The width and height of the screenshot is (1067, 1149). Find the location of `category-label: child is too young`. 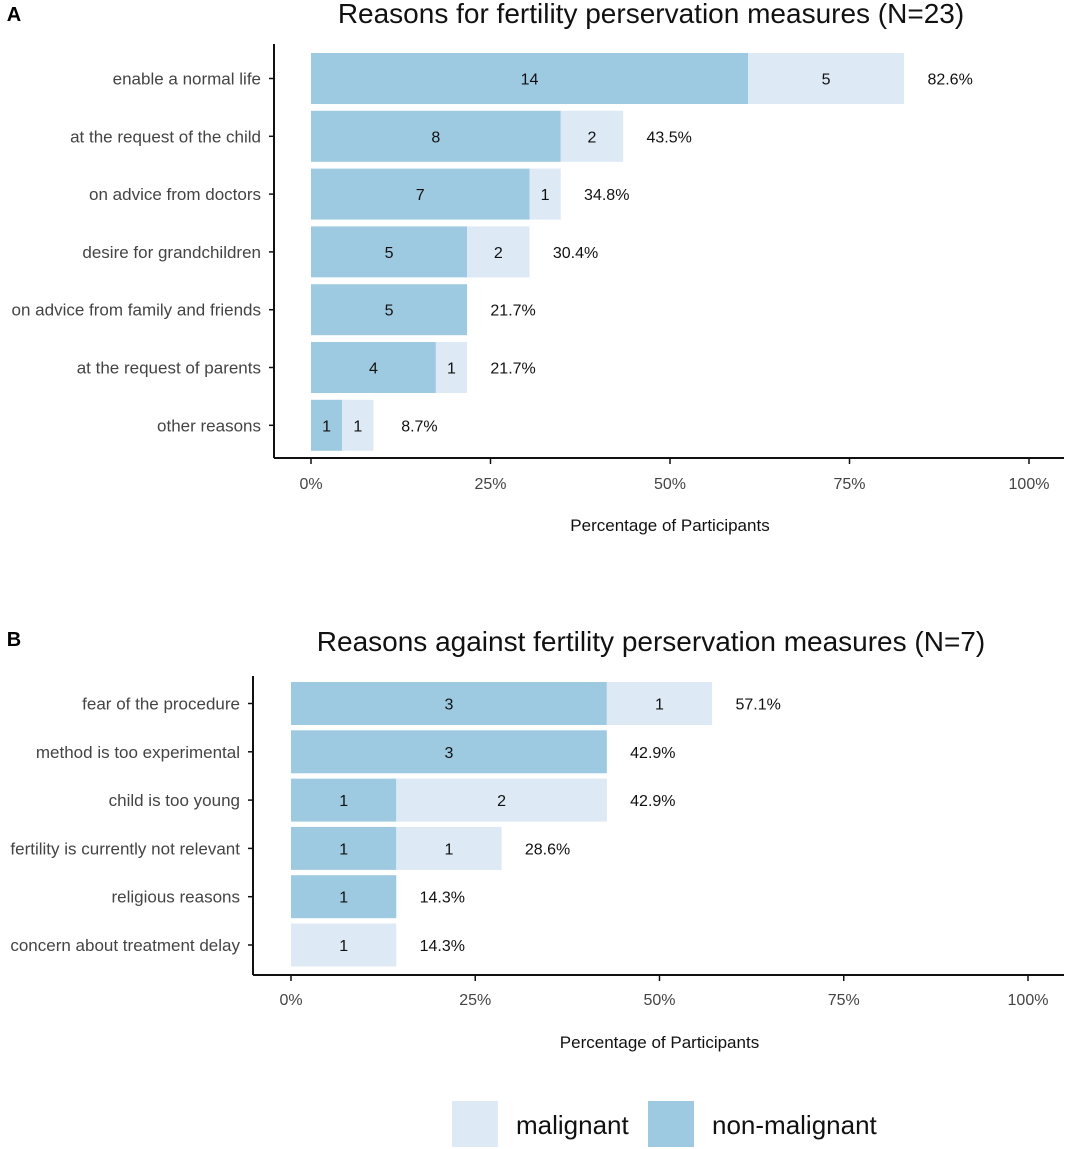

category-label: child is too young is located at coordinates (174, 800).